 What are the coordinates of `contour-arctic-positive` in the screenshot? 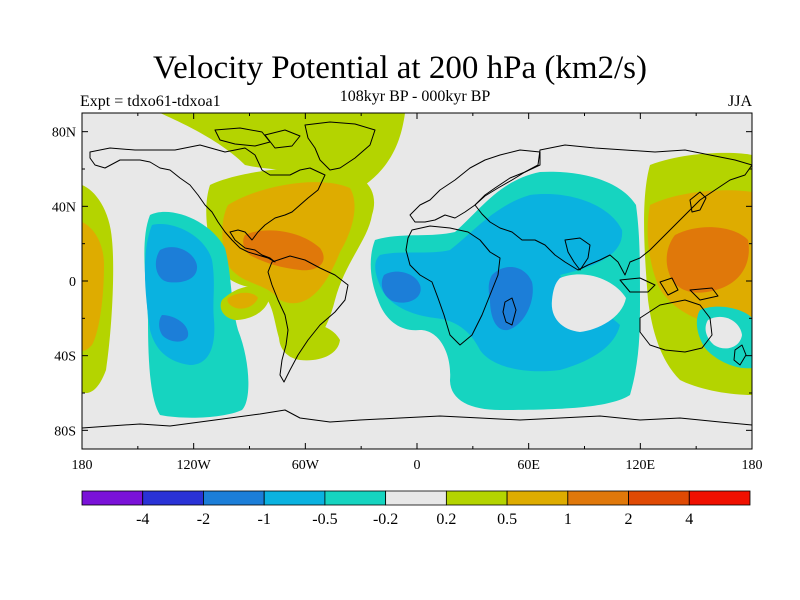 It's located at (282, 149).